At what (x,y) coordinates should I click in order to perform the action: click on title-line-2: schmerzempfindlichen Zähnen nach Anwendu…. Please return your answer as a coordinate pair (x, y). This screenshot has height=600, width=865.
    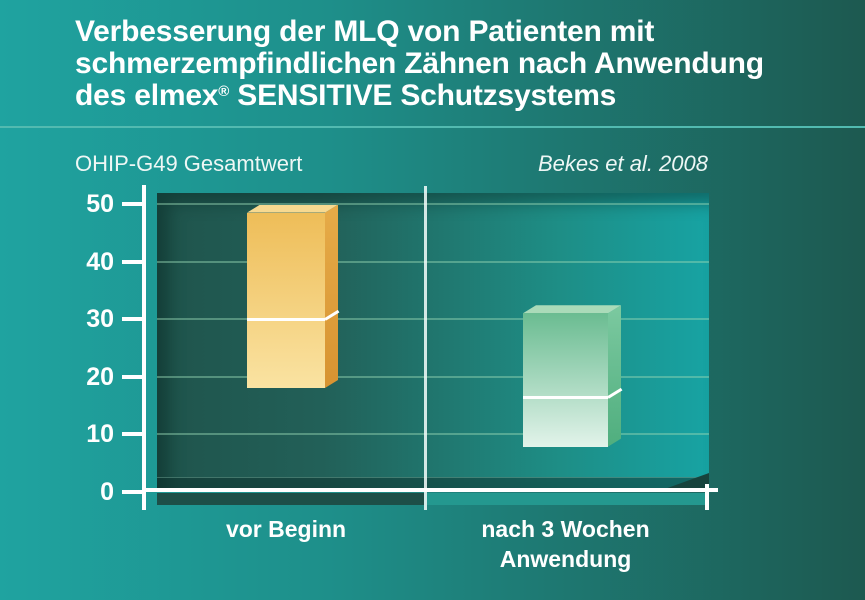
    Looking at the image, I should click on (419, 63).